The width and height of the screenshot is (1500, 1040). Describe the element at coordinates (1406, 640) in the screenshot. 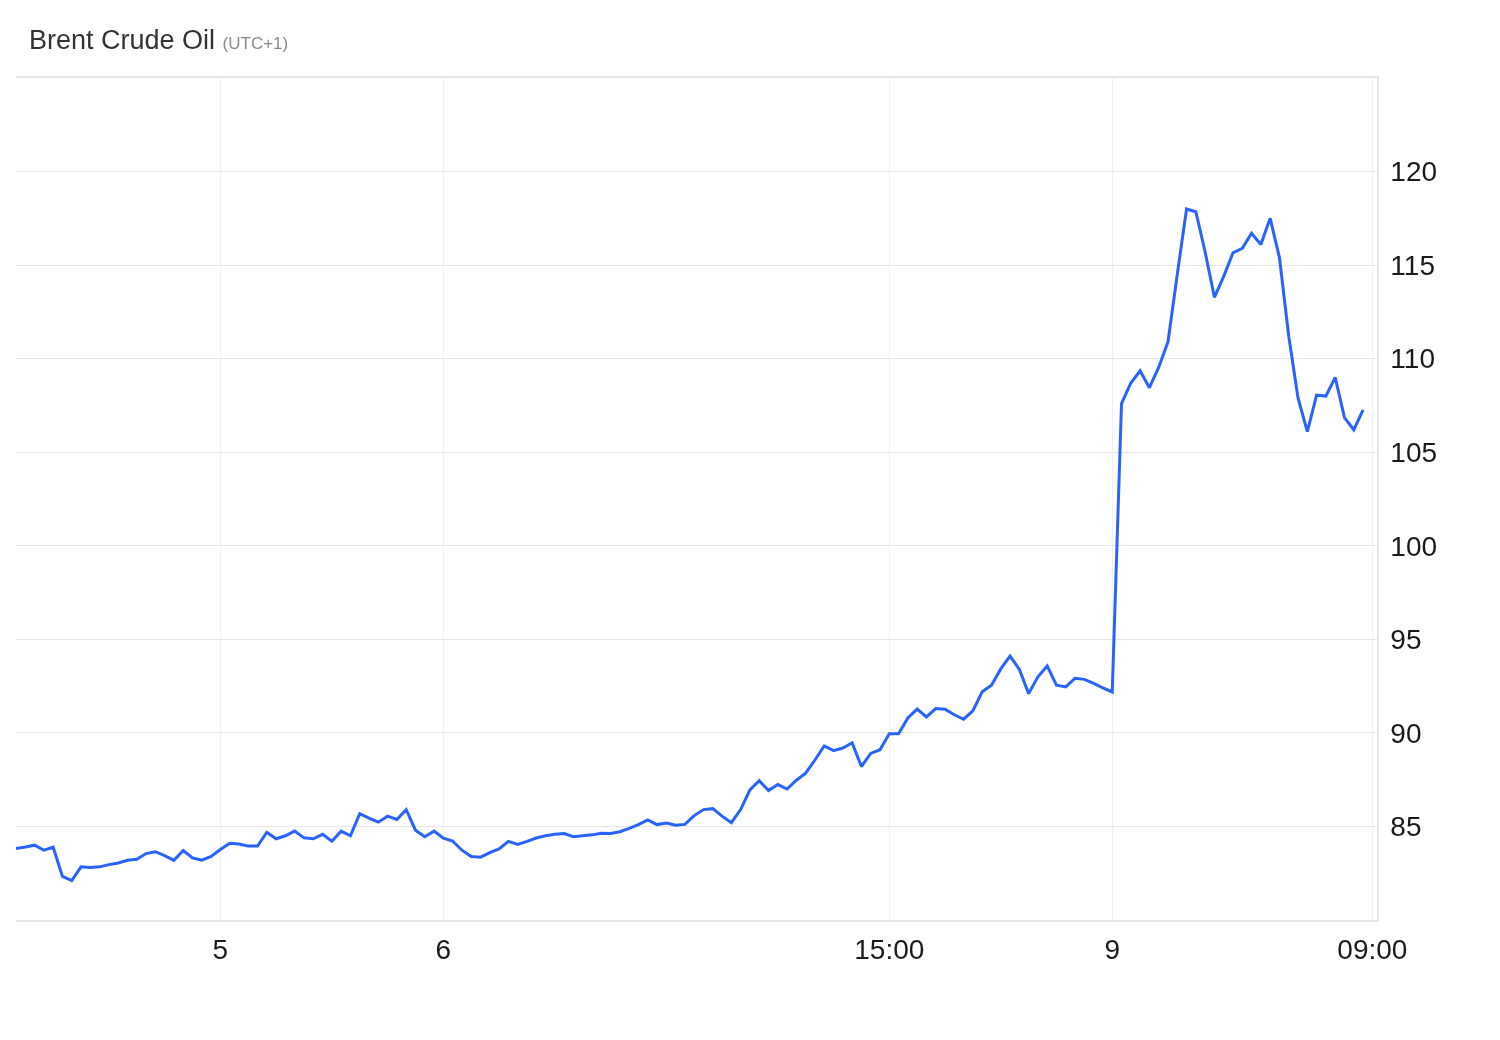

I see `y-tick-label: 95` at that location.